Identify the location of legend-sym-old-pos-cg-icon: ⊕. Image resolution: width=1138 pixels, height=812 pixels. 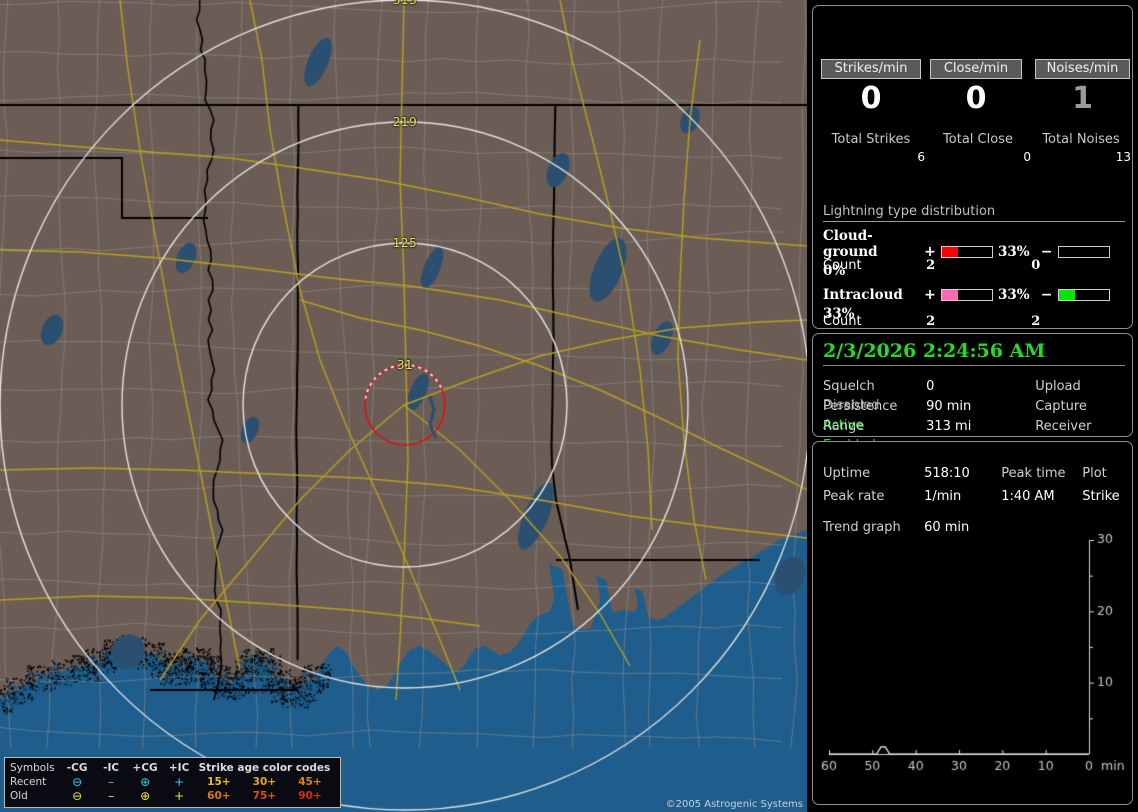
(145, 796).